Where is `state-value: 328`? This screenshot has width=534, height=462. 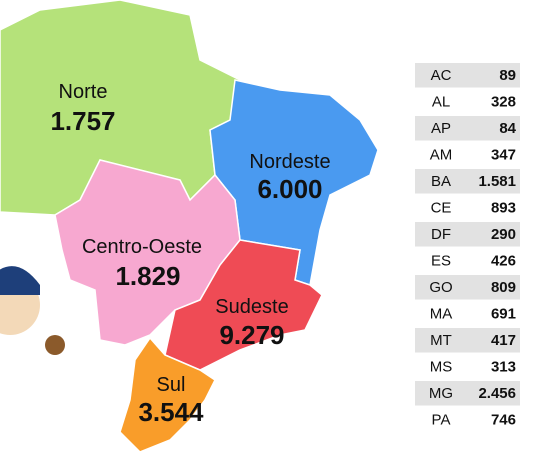 state-value: 328 is located at coordinates (503, 102).